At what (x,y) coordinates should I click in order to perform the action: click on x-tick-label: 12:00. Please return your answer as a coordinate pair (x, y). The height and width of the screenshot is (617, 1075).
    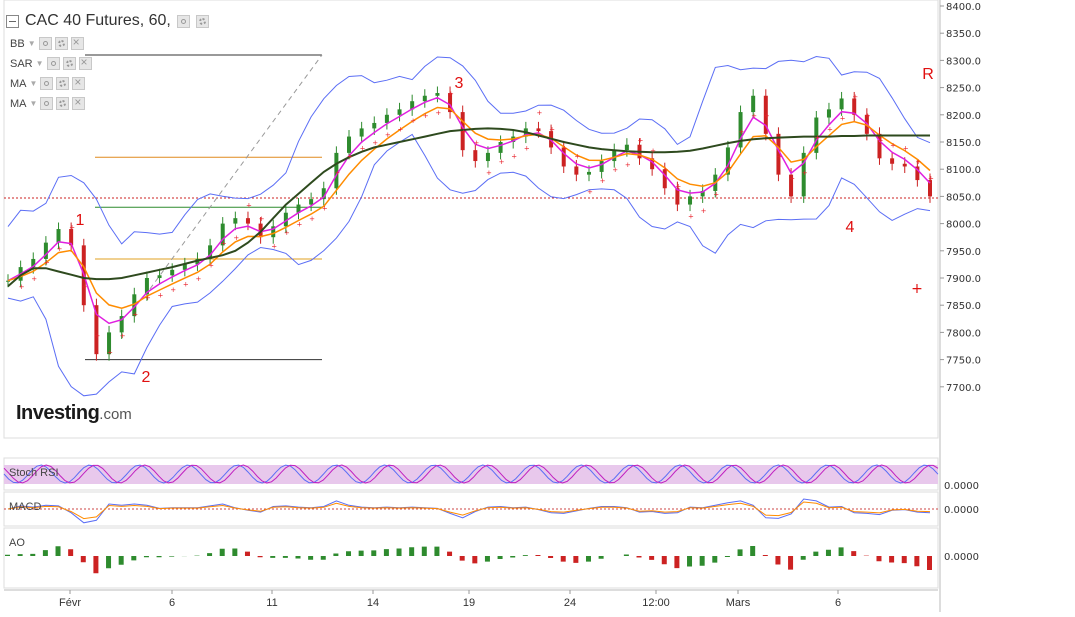
    Looking at the image, I should click on (656, 603).